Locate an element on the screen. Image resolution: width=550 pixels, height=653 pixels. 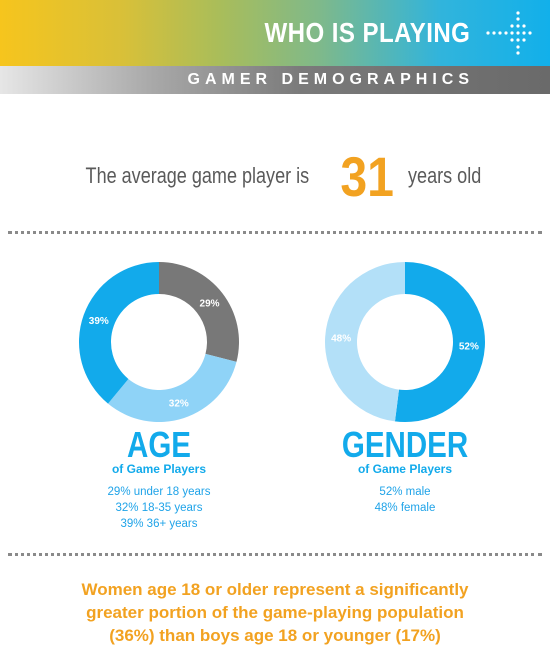
average-age-headline: The average game player is 31 years old is located at coordinates (275, 176).